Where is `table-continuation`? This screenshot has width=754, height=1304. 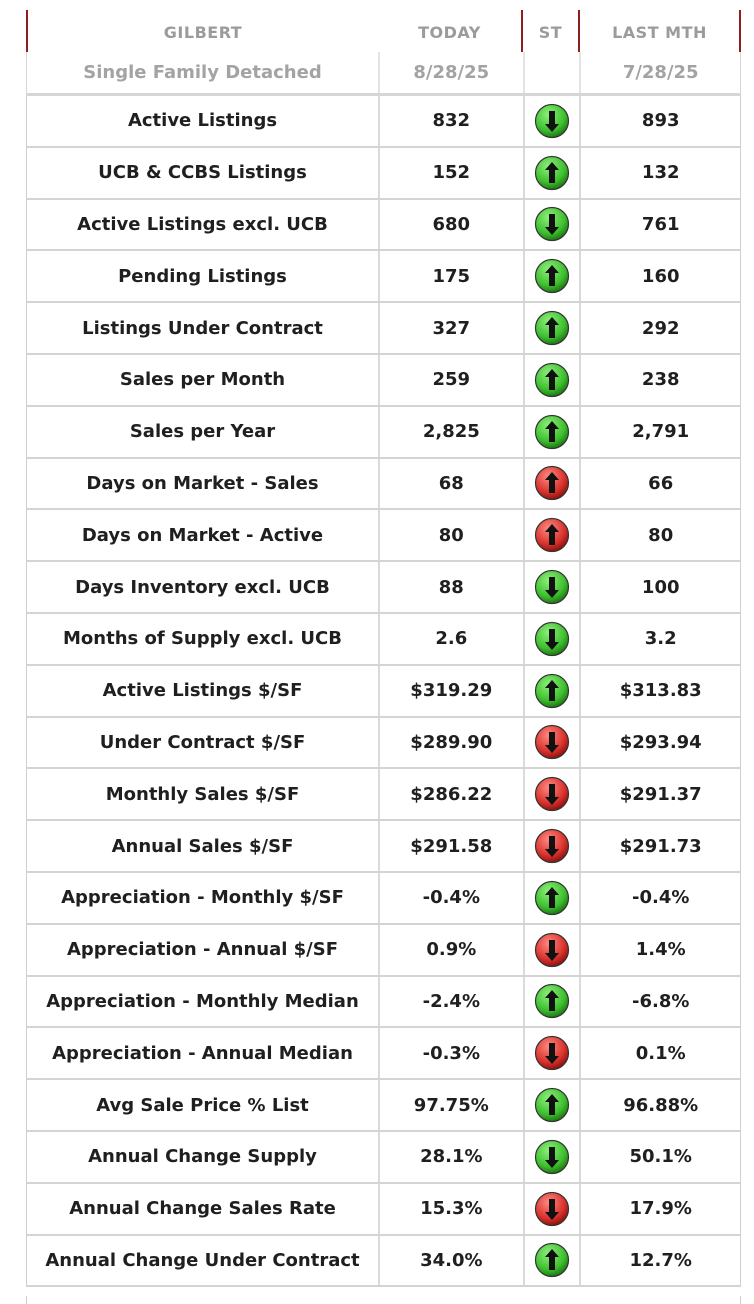
table-continuation is located at coordinates (383, 1300).